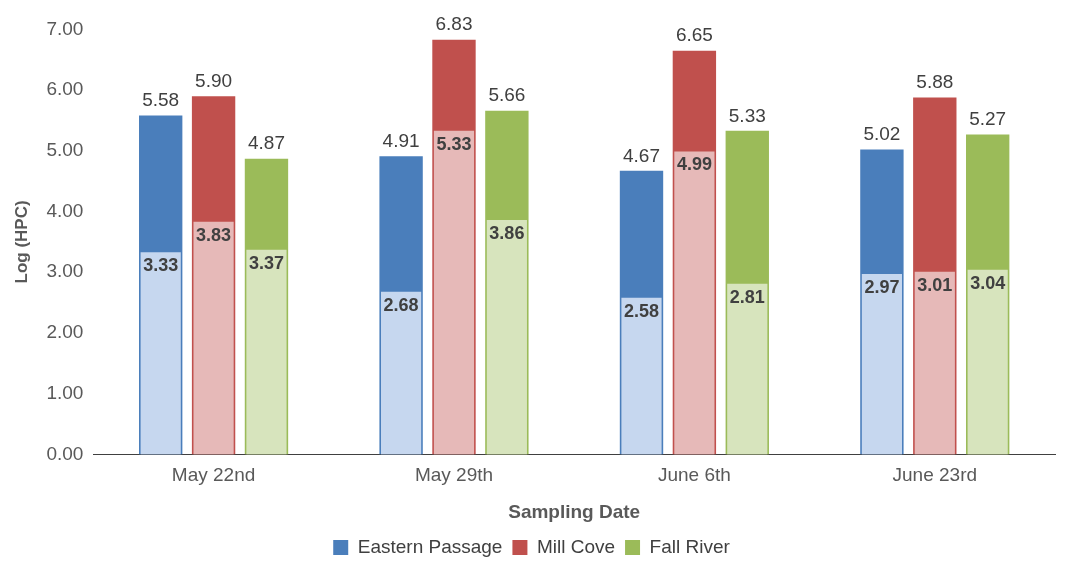  I want to click on data-label: 4.87, so click(266, 143).